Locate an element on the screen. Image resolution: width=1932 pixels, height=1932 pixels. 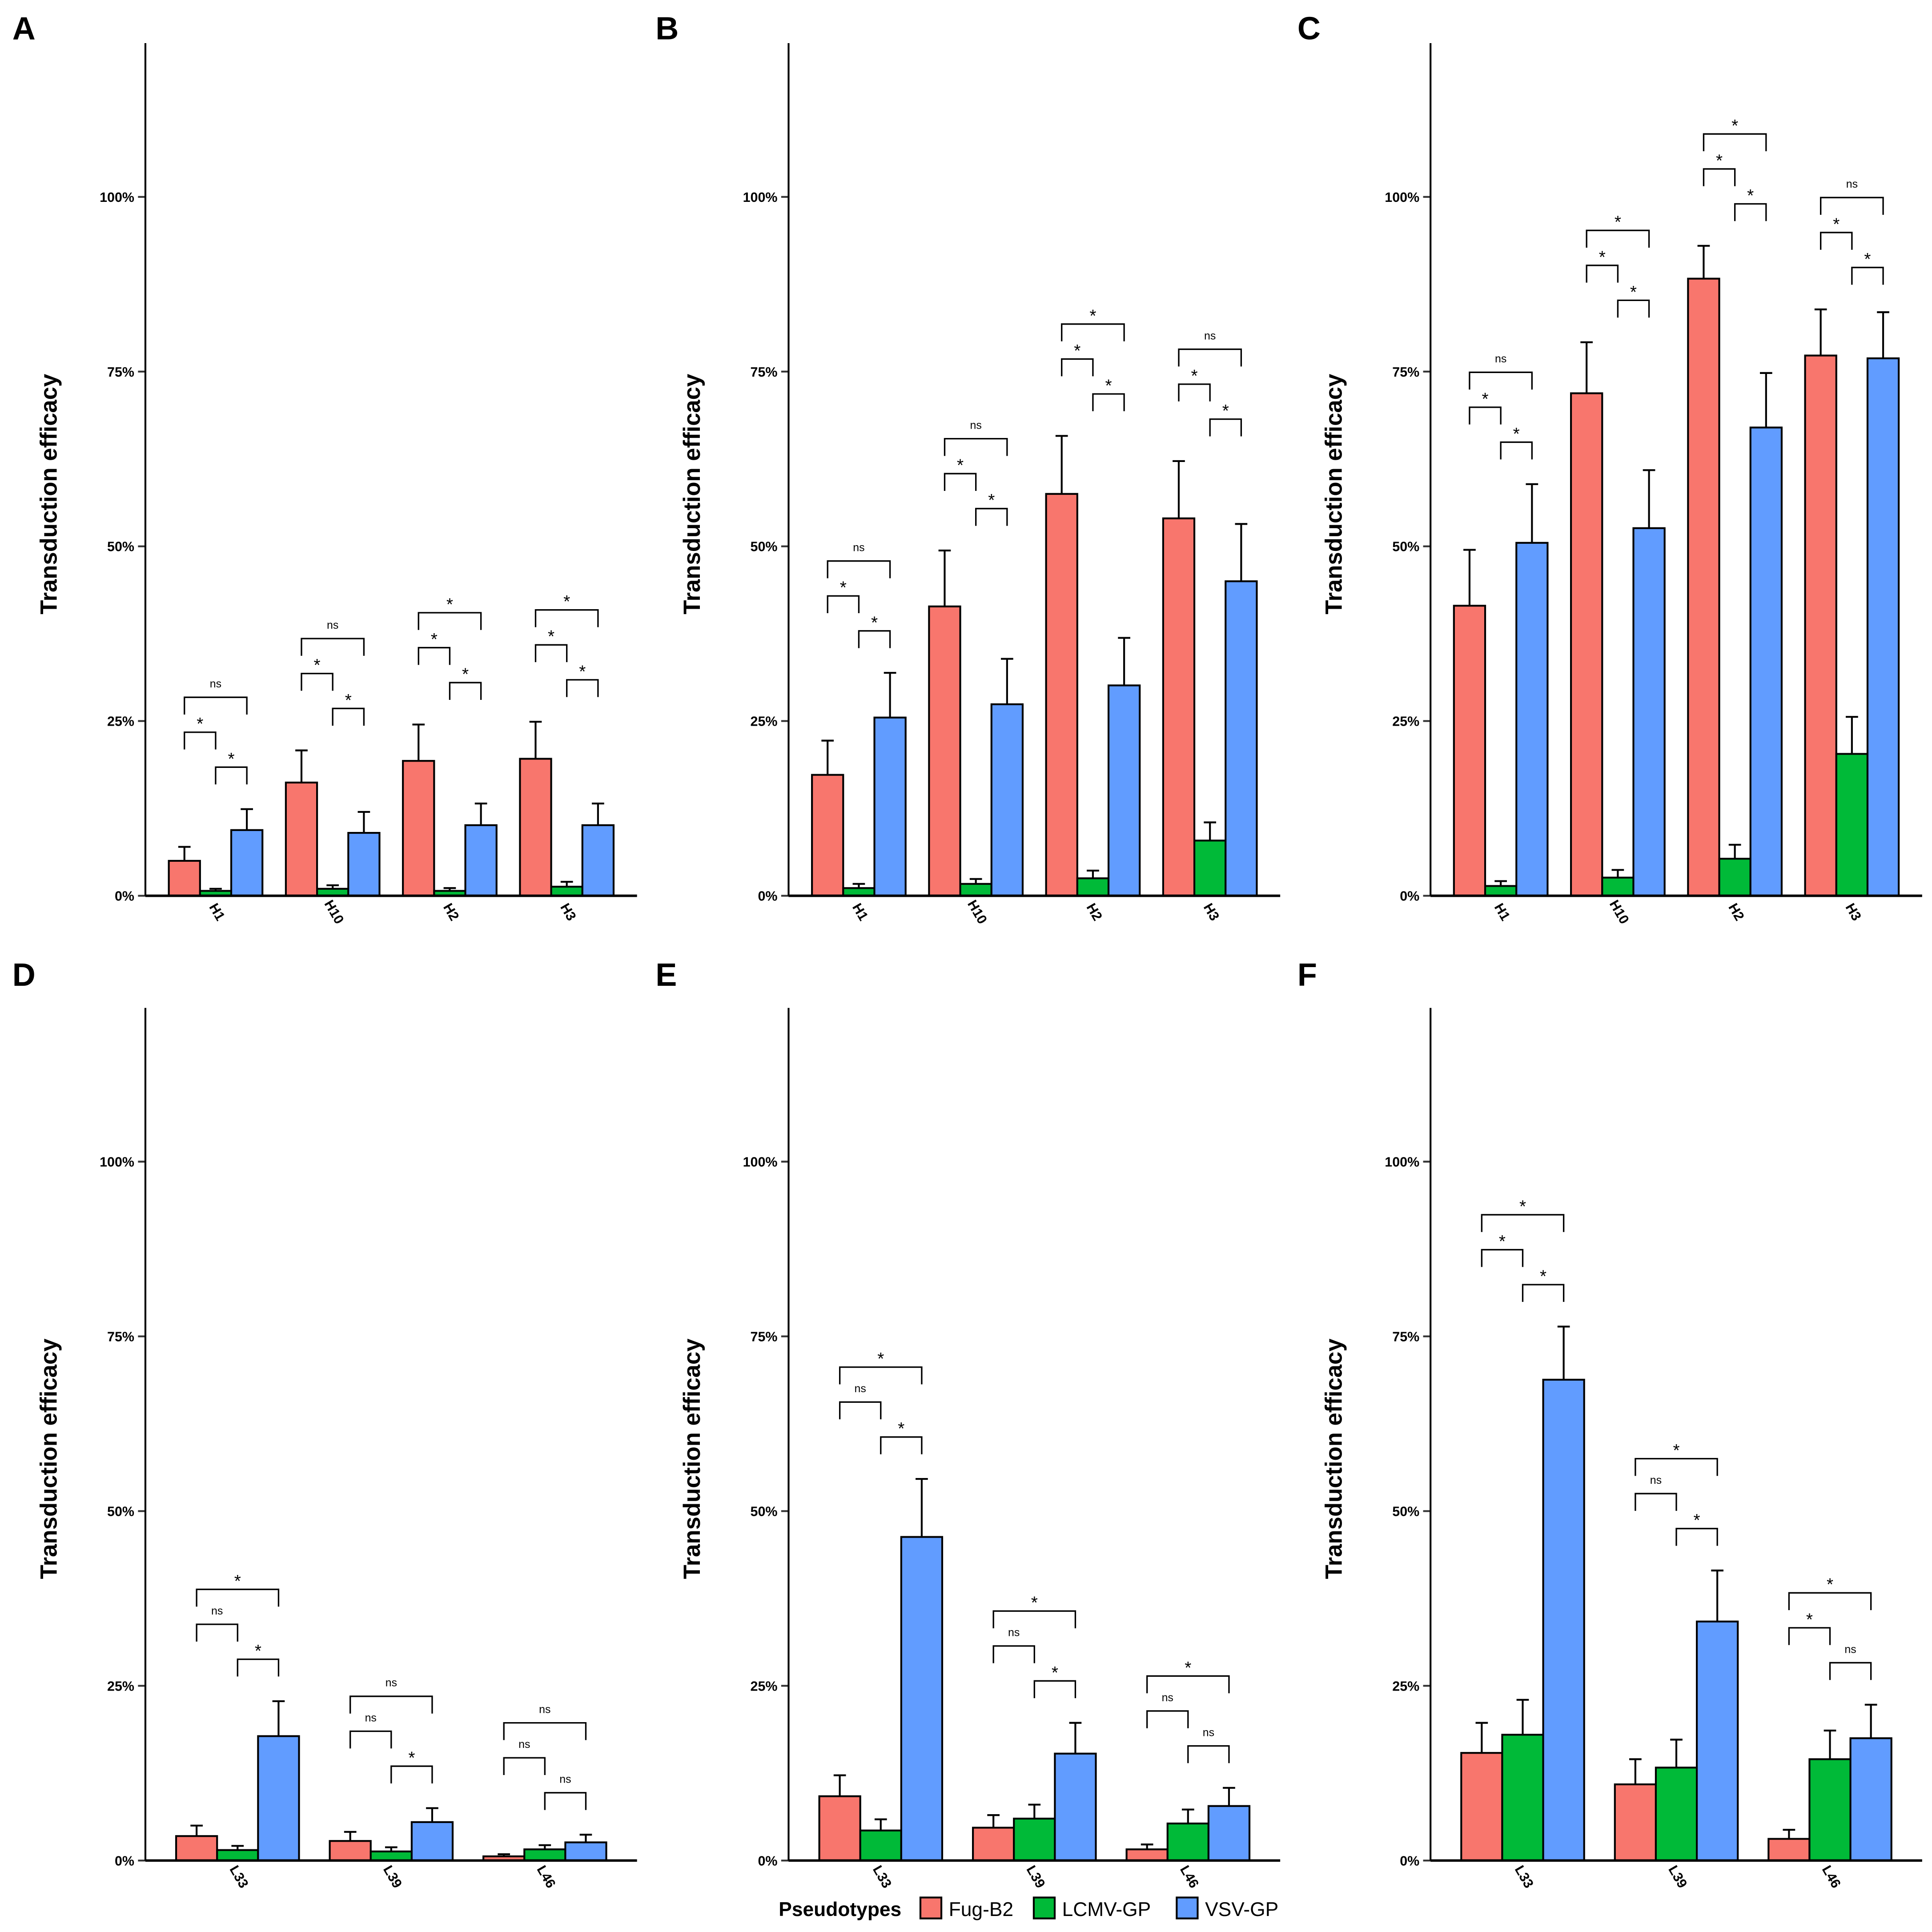
x-tick-label: H2 is located at coordinates (1094, 912).